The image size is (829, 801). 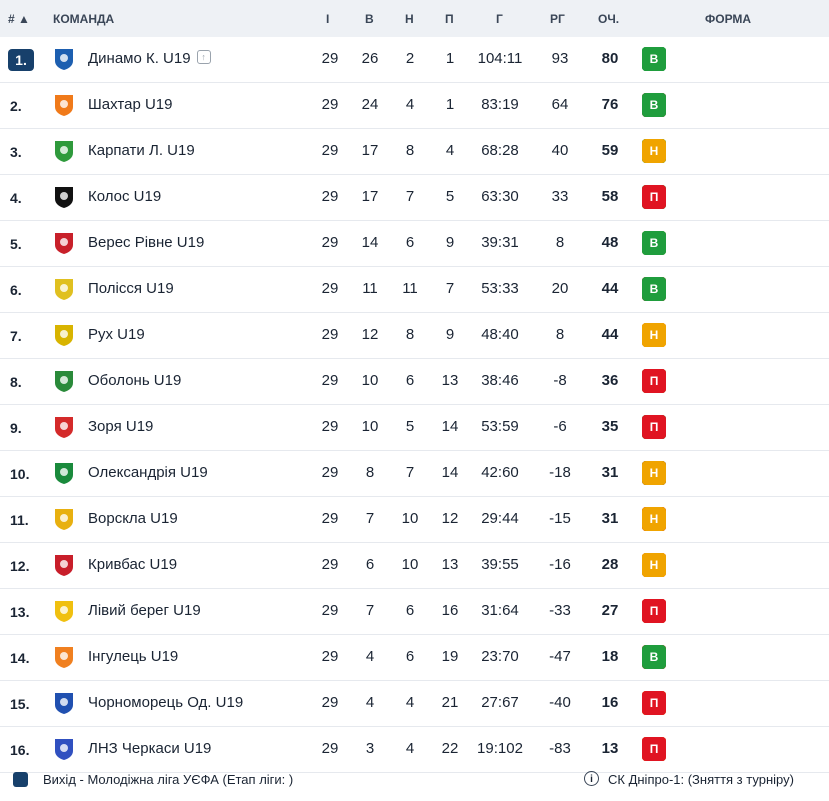 I want to click on d-cell: 6, so click(x=410, y=380).